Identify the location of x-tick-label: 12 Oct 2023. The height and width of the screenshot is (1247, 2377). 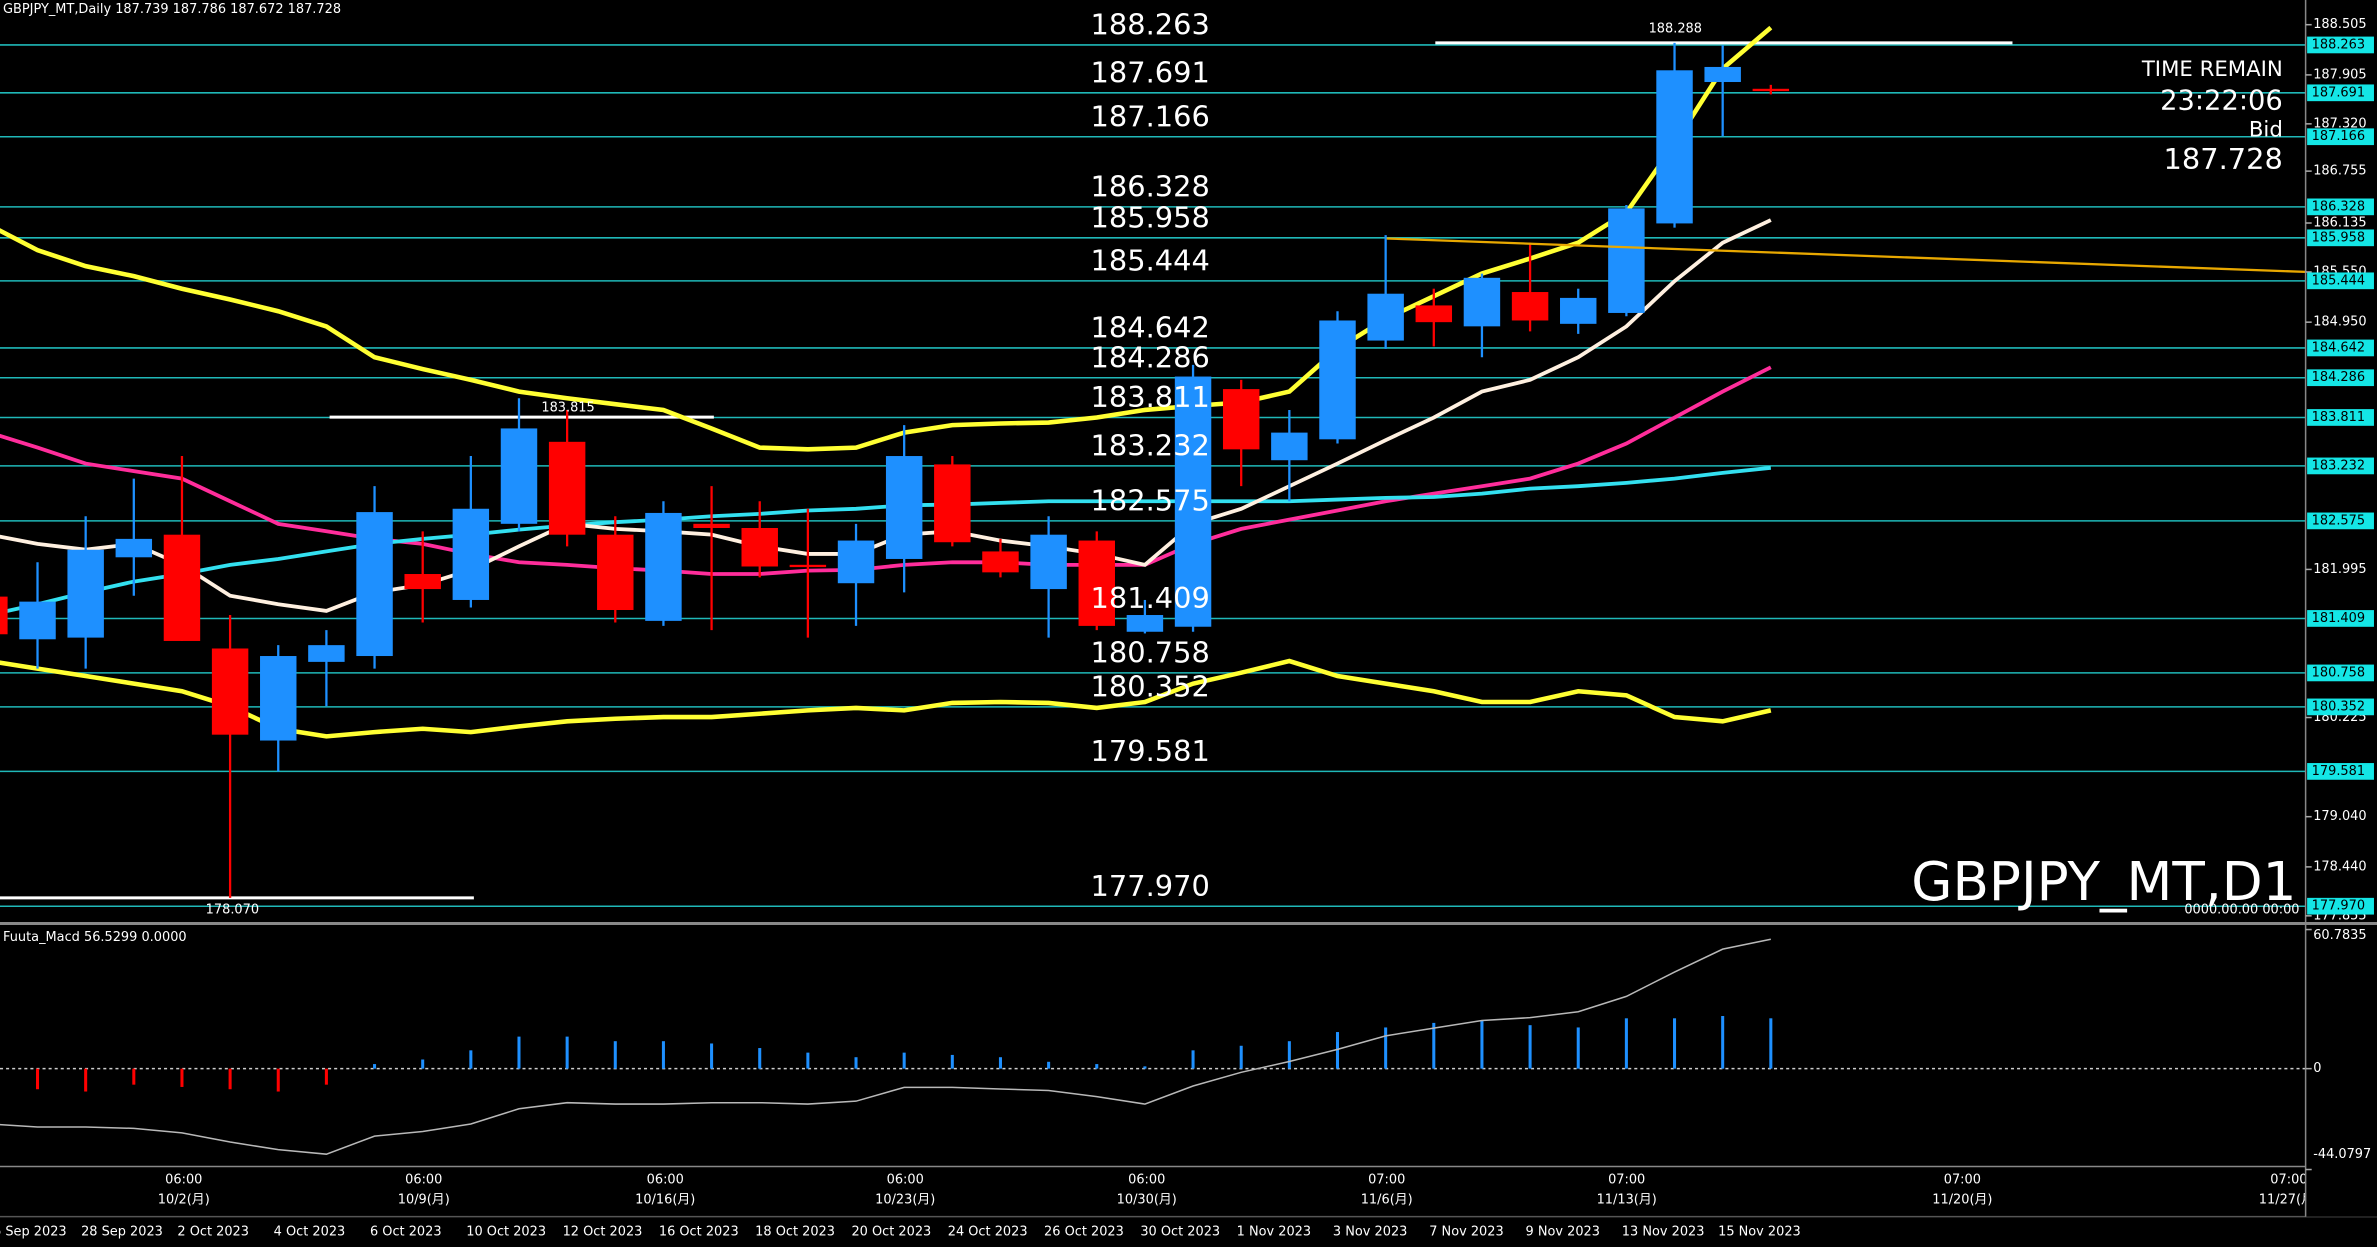
(603, 1231).